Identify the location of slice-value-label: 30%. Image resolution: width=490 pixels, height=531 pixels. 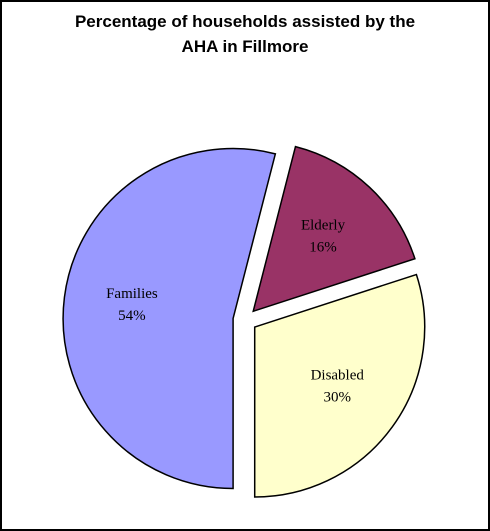
(337, 397).